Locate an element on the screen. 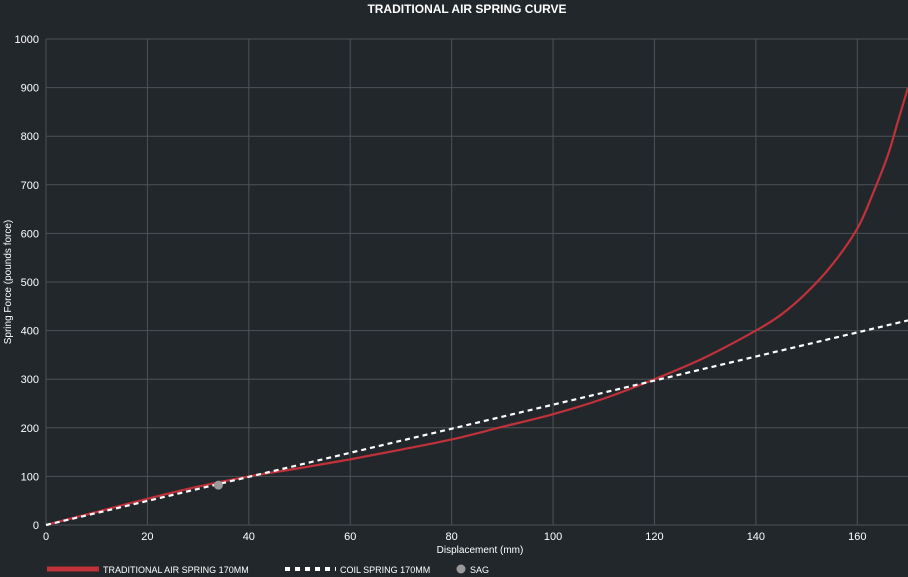 The height and width of the screenshot is (577, 908). y-tick-label: 200 is located at coordinates (30, 429).